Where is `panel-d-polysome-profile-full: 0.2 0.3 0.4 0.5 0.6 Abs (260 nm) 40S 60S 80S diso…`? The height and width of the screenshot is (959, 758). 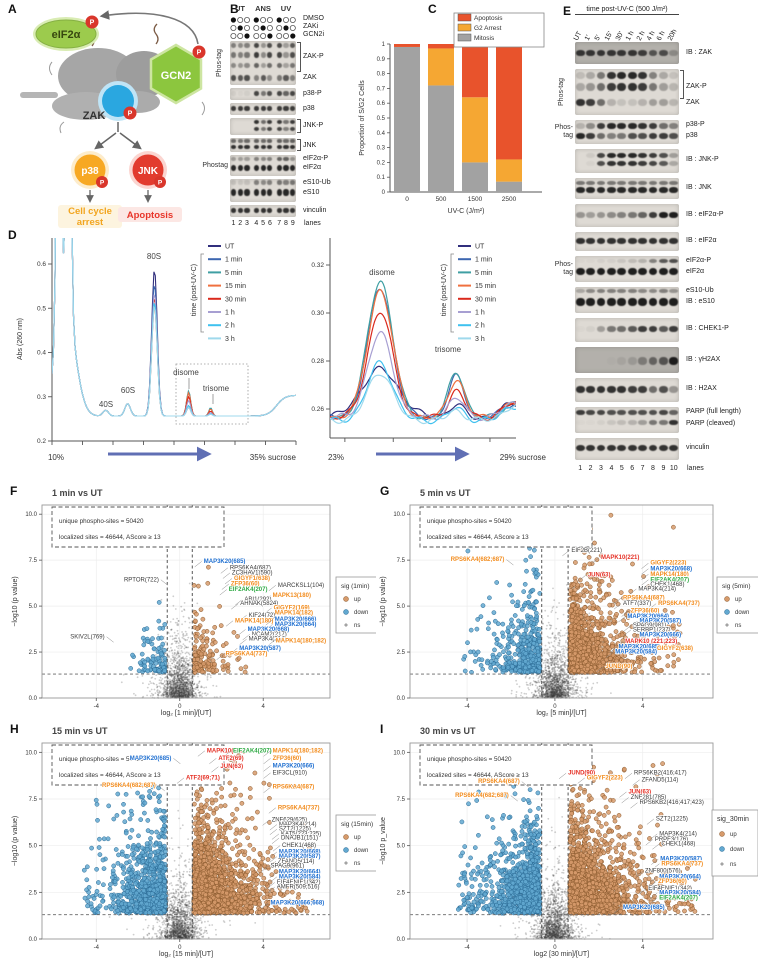 panel-d-polysome-profile-full: 0.2 0.3 0.4 0.5 0.6 Abs (260 nm) 40S 60S 80S diso… is located at coordinates (157, 350).